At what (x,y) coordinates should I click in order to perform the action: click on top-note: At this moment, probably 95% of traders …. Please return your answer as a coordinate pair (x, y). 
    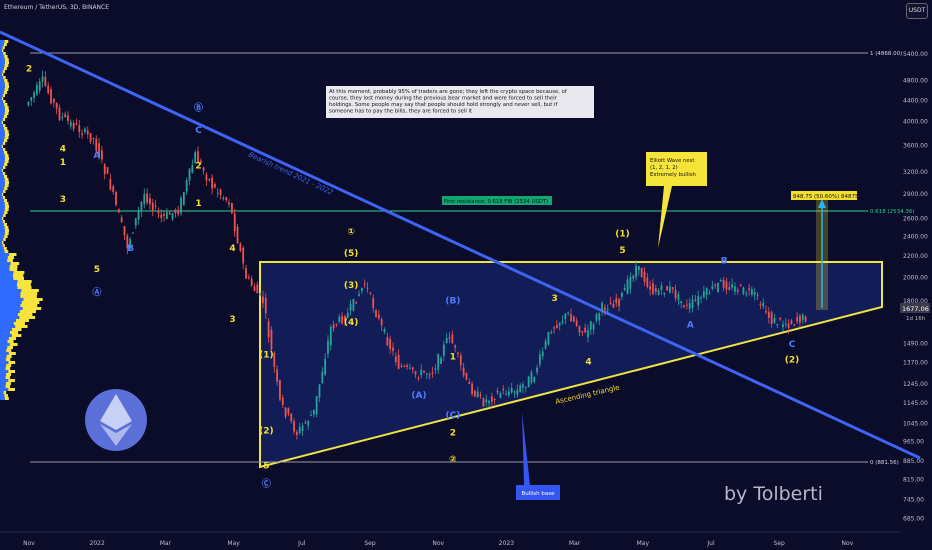
    Looking at the image, I should click on (460, 102).